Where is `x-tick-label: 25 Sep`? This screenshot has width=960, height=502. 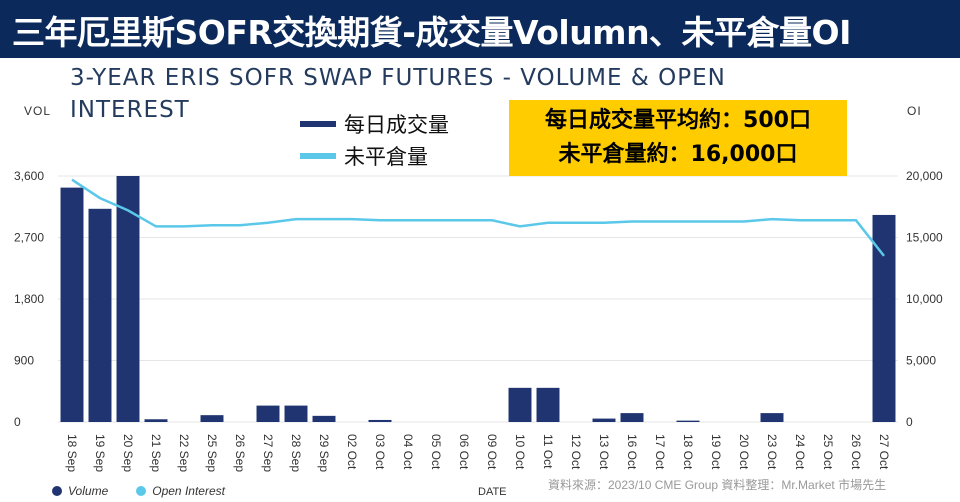 x-tick-label: 25 Sep is located at coordinates (212, 453).